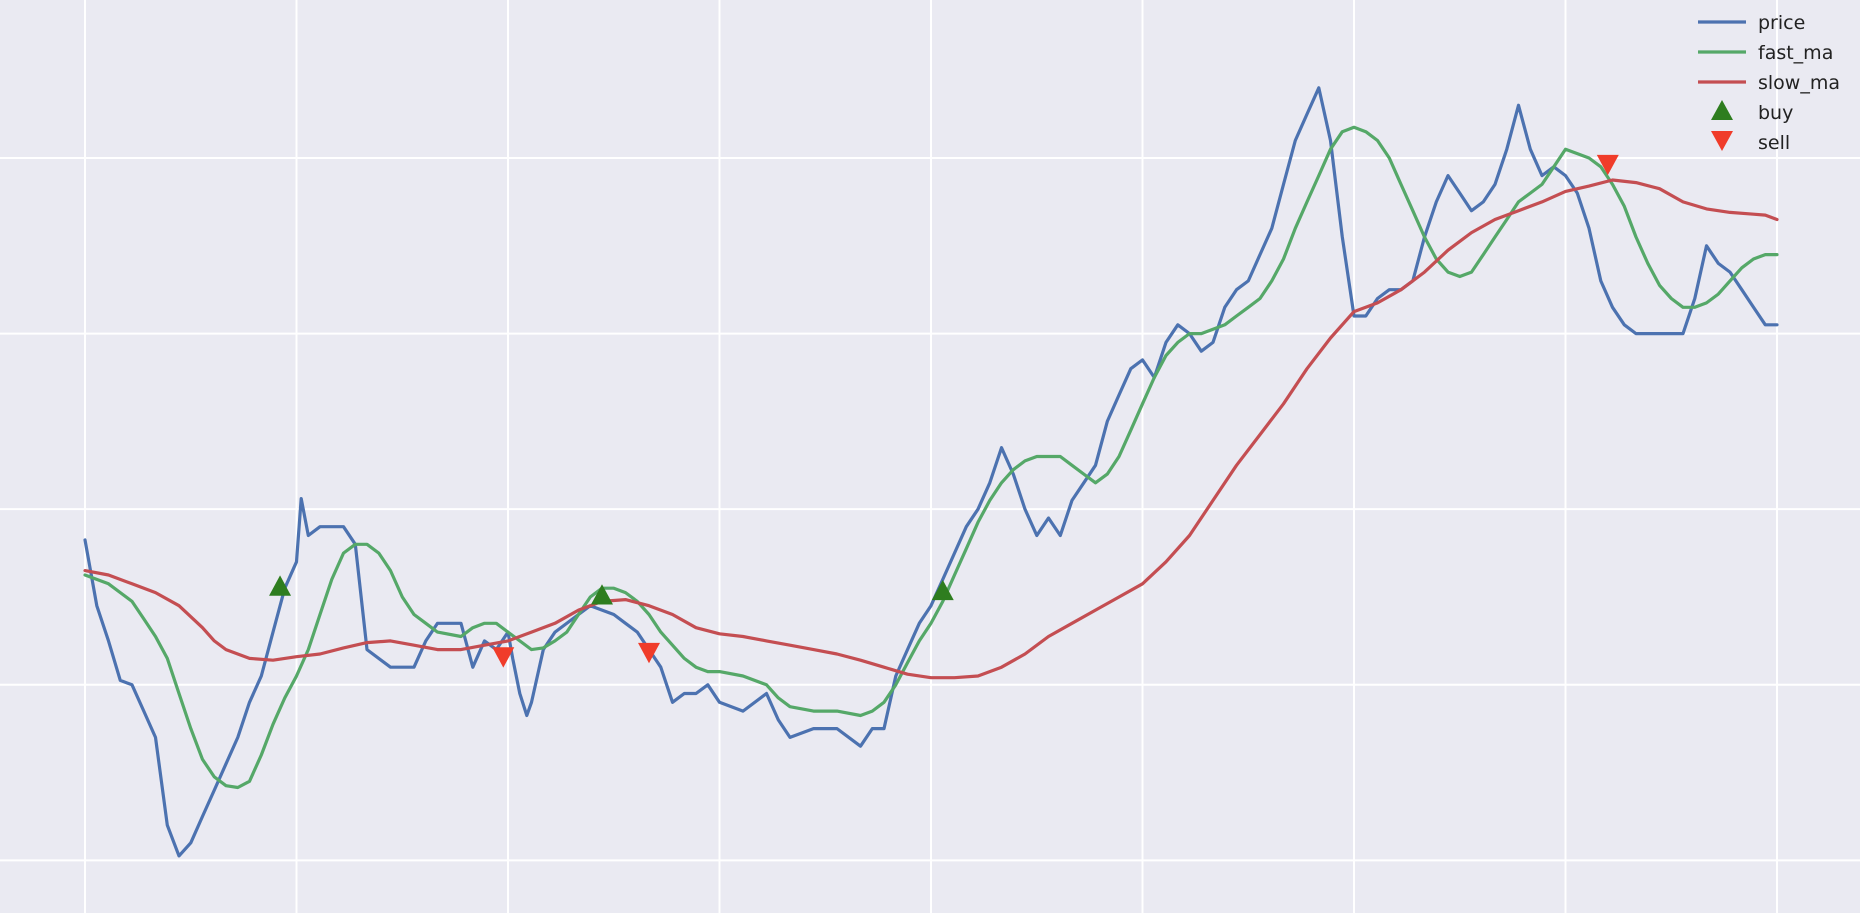  Describe the element at coordinates (1799, 83) in the screenshot. I see `legend-label-slow-ma: slow_ma` at that location.